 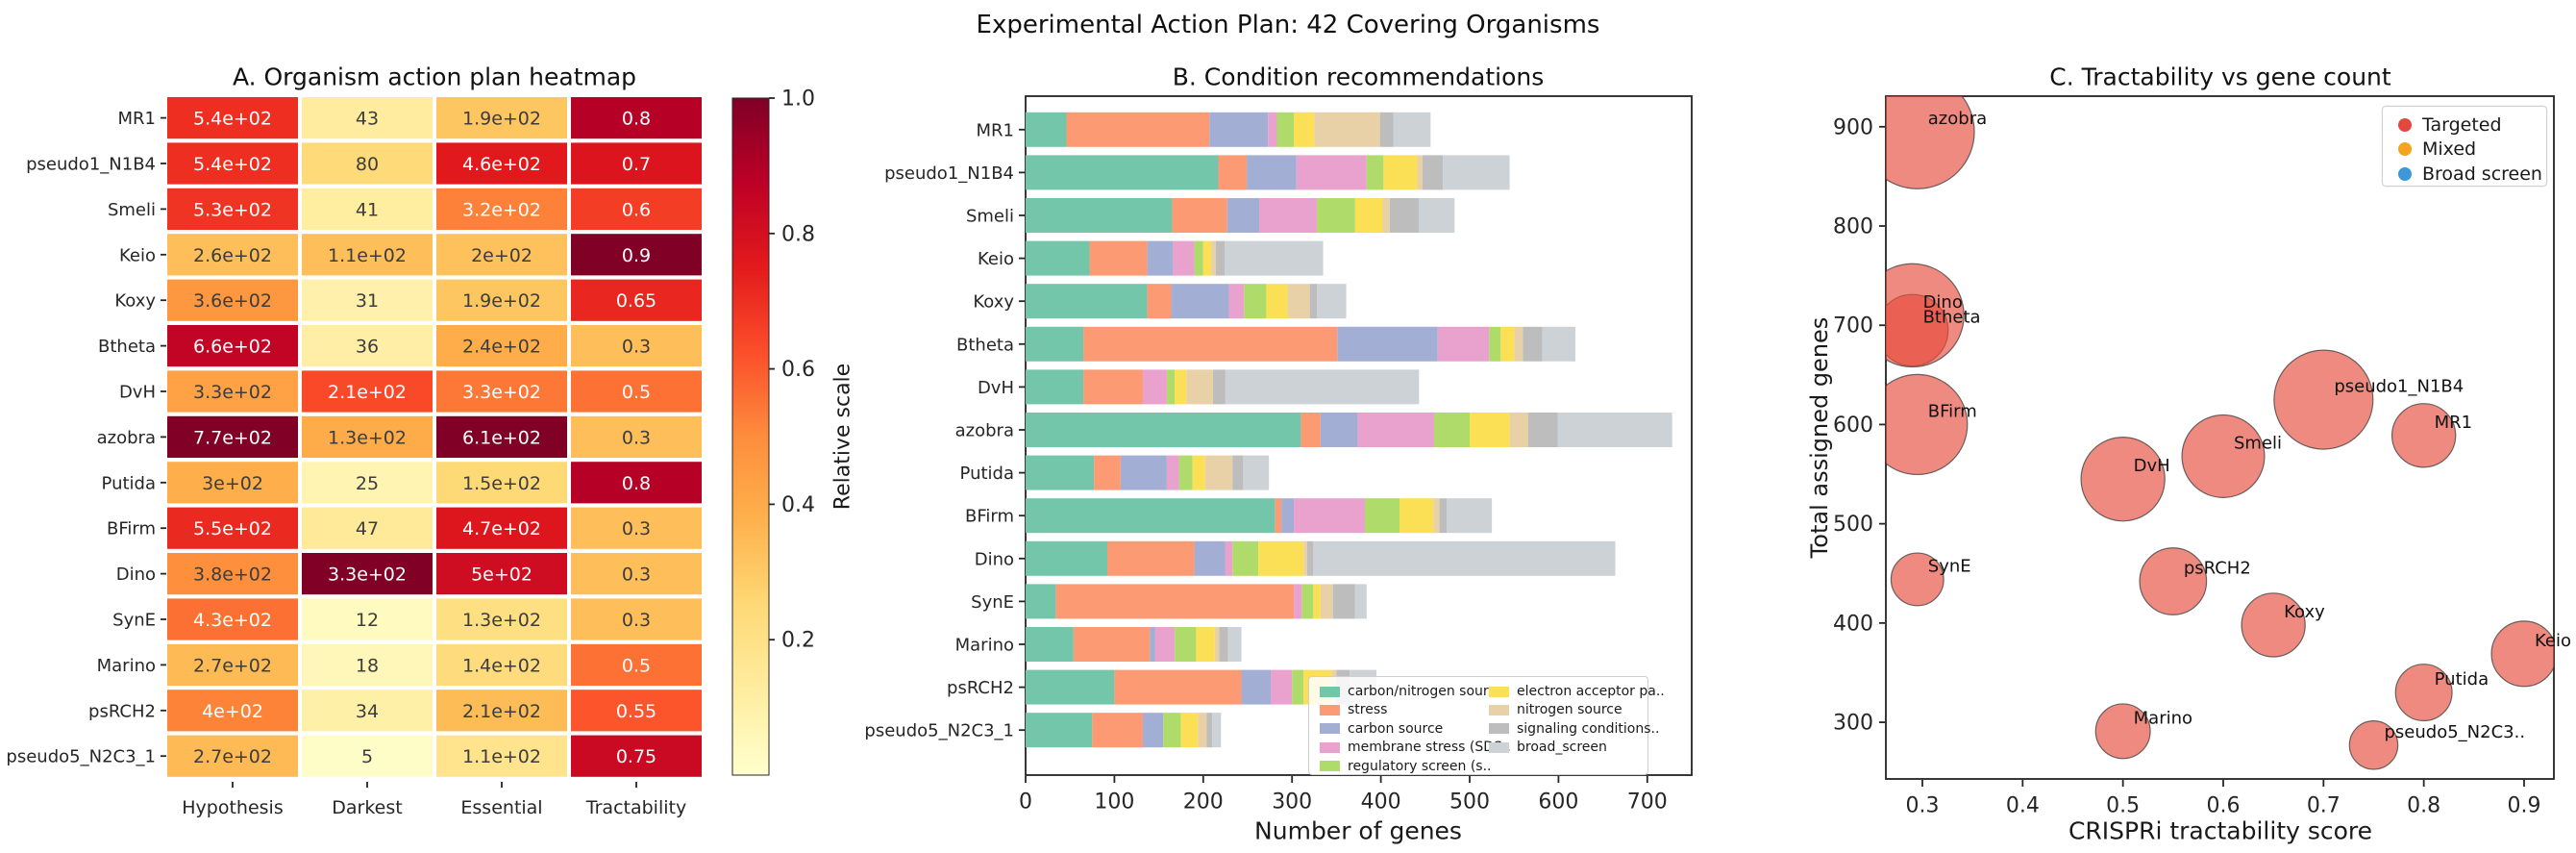 I want to click on x-tick-label: 0.4, so click(x=2023, y=806).